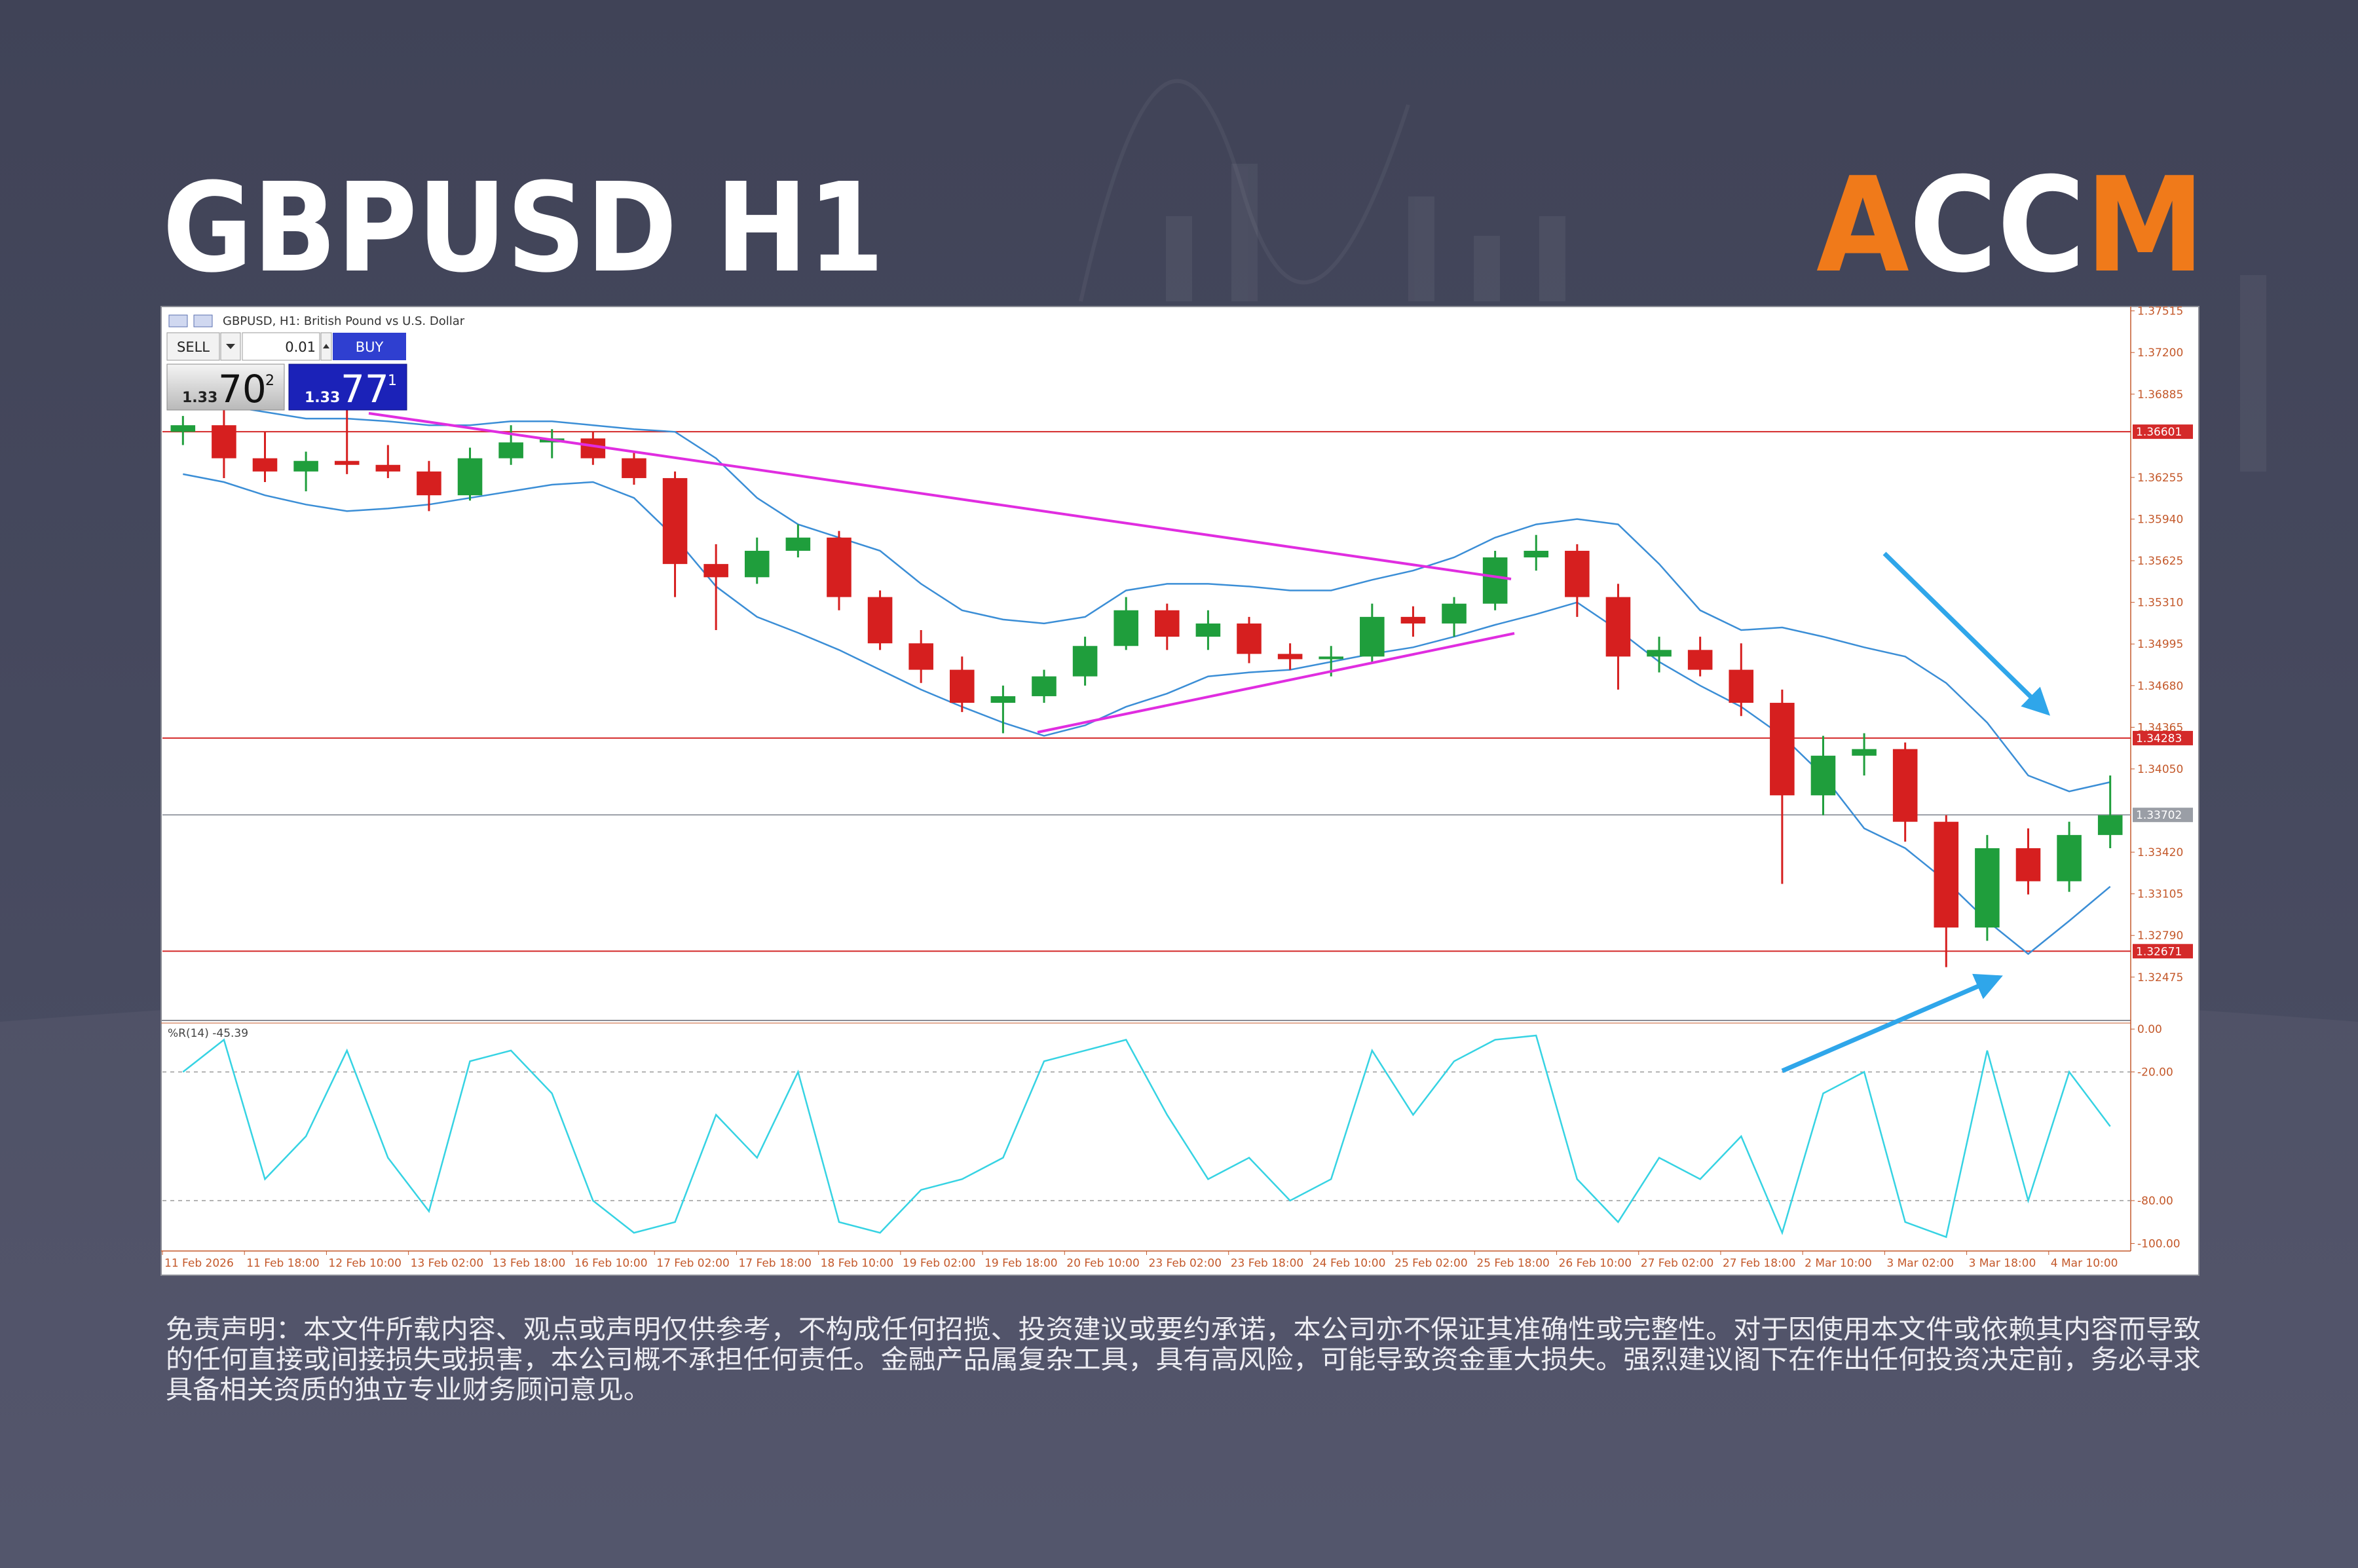 Image resolution: width=2358 pixels, height=1568 pixels. Describe the element at coordinates (230, 346) in the screenshot. I see `dropdown-arrow` at that location.